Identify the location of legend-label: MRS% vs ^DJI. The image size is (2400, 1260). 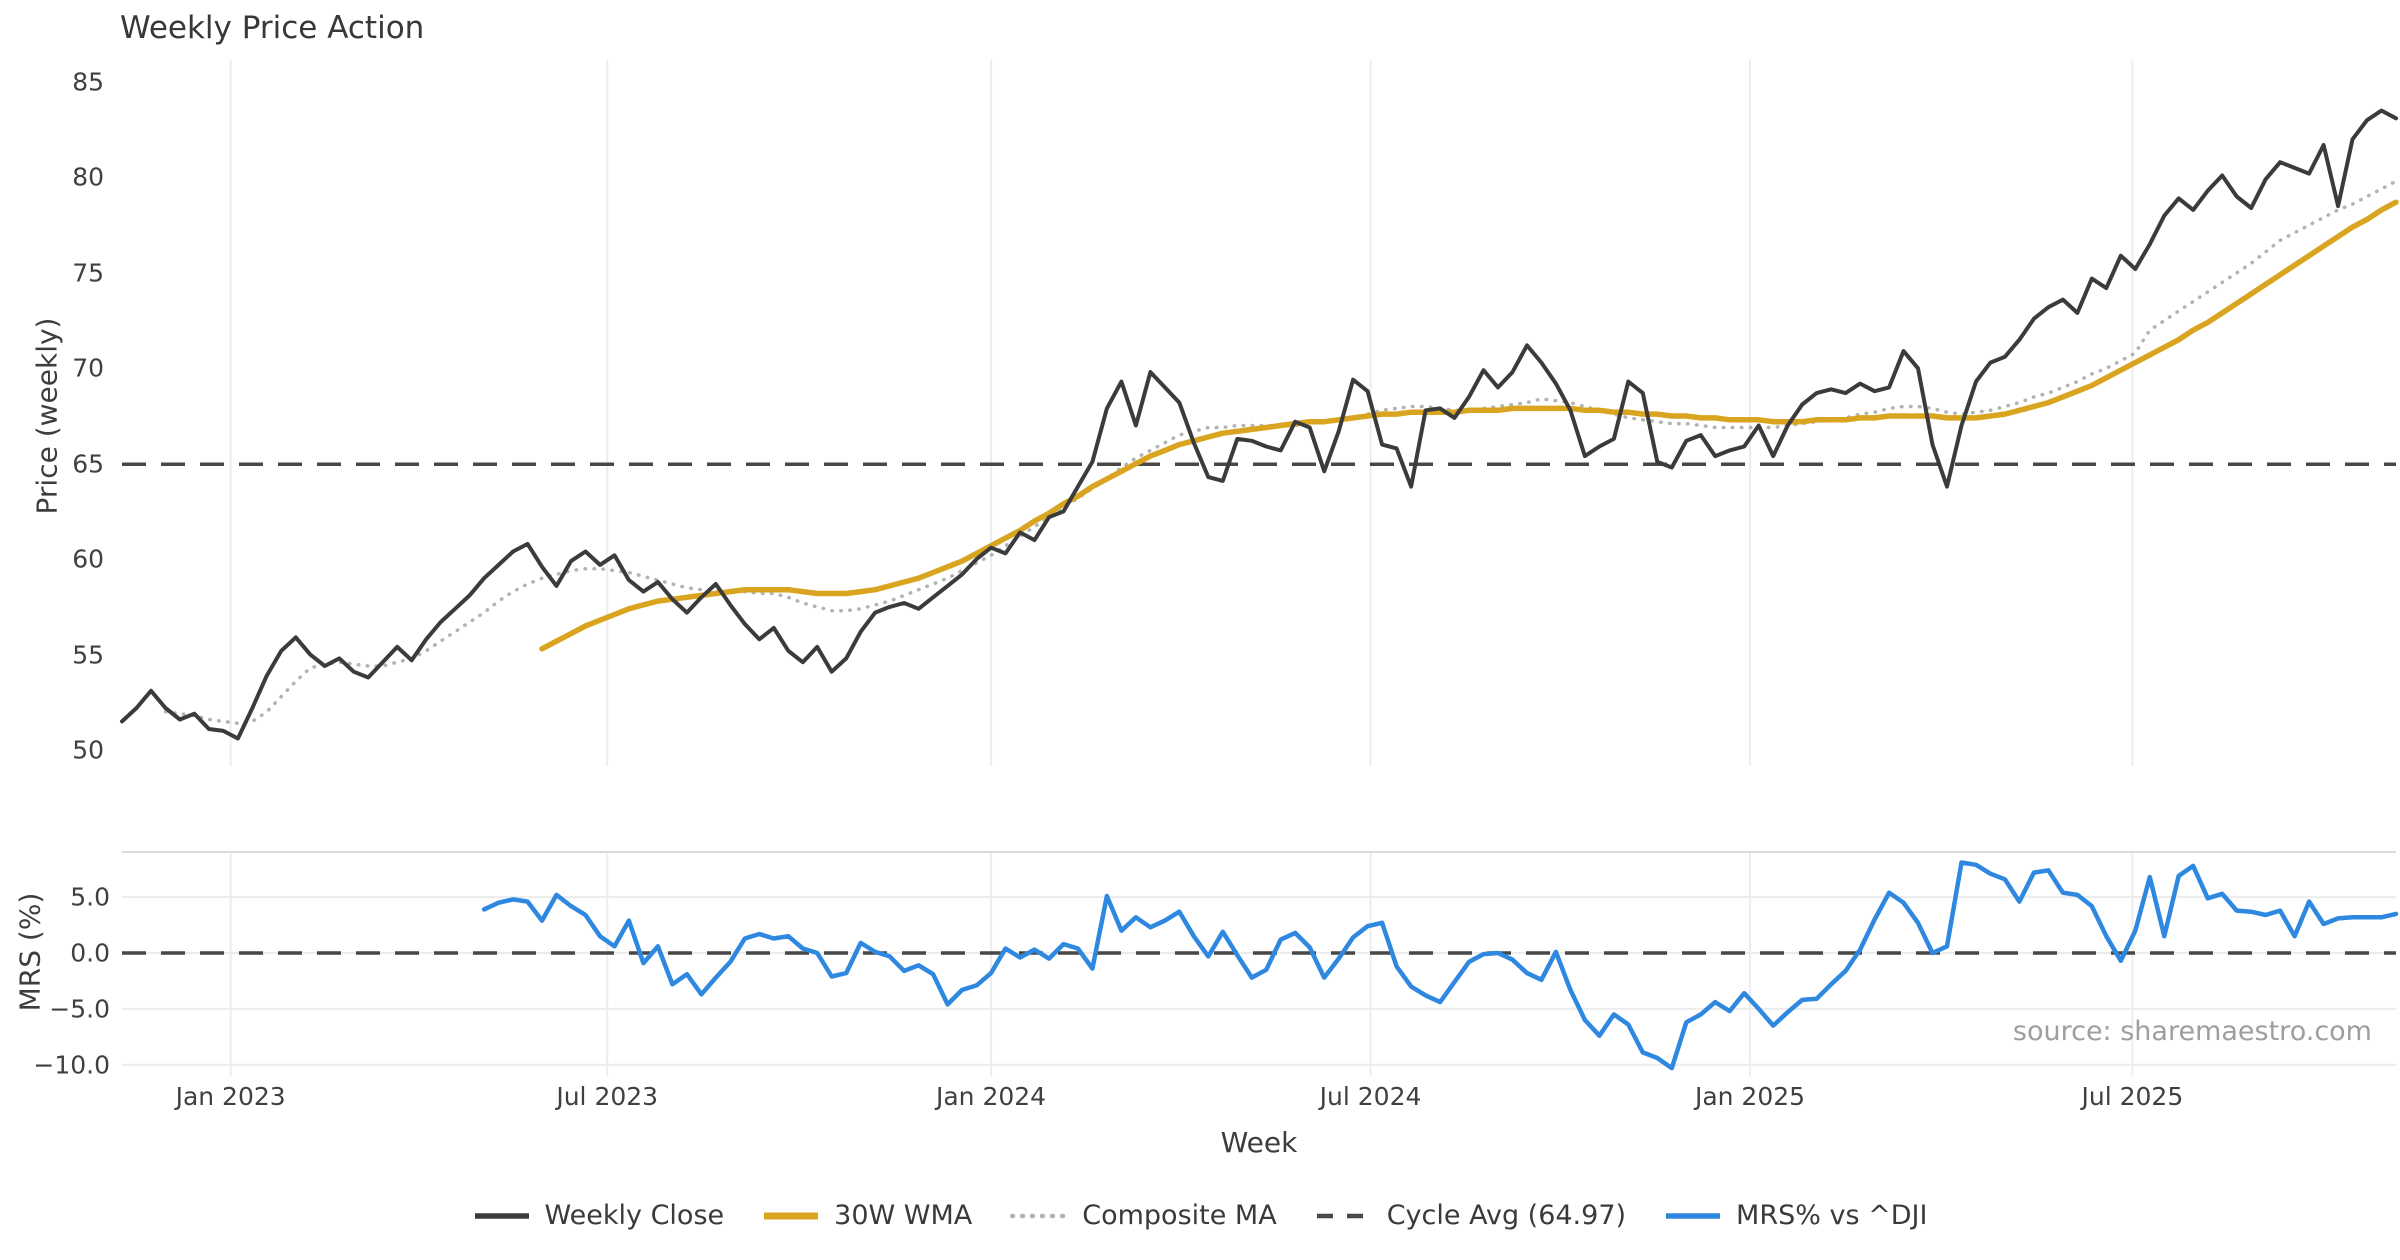
(1832, 1215).